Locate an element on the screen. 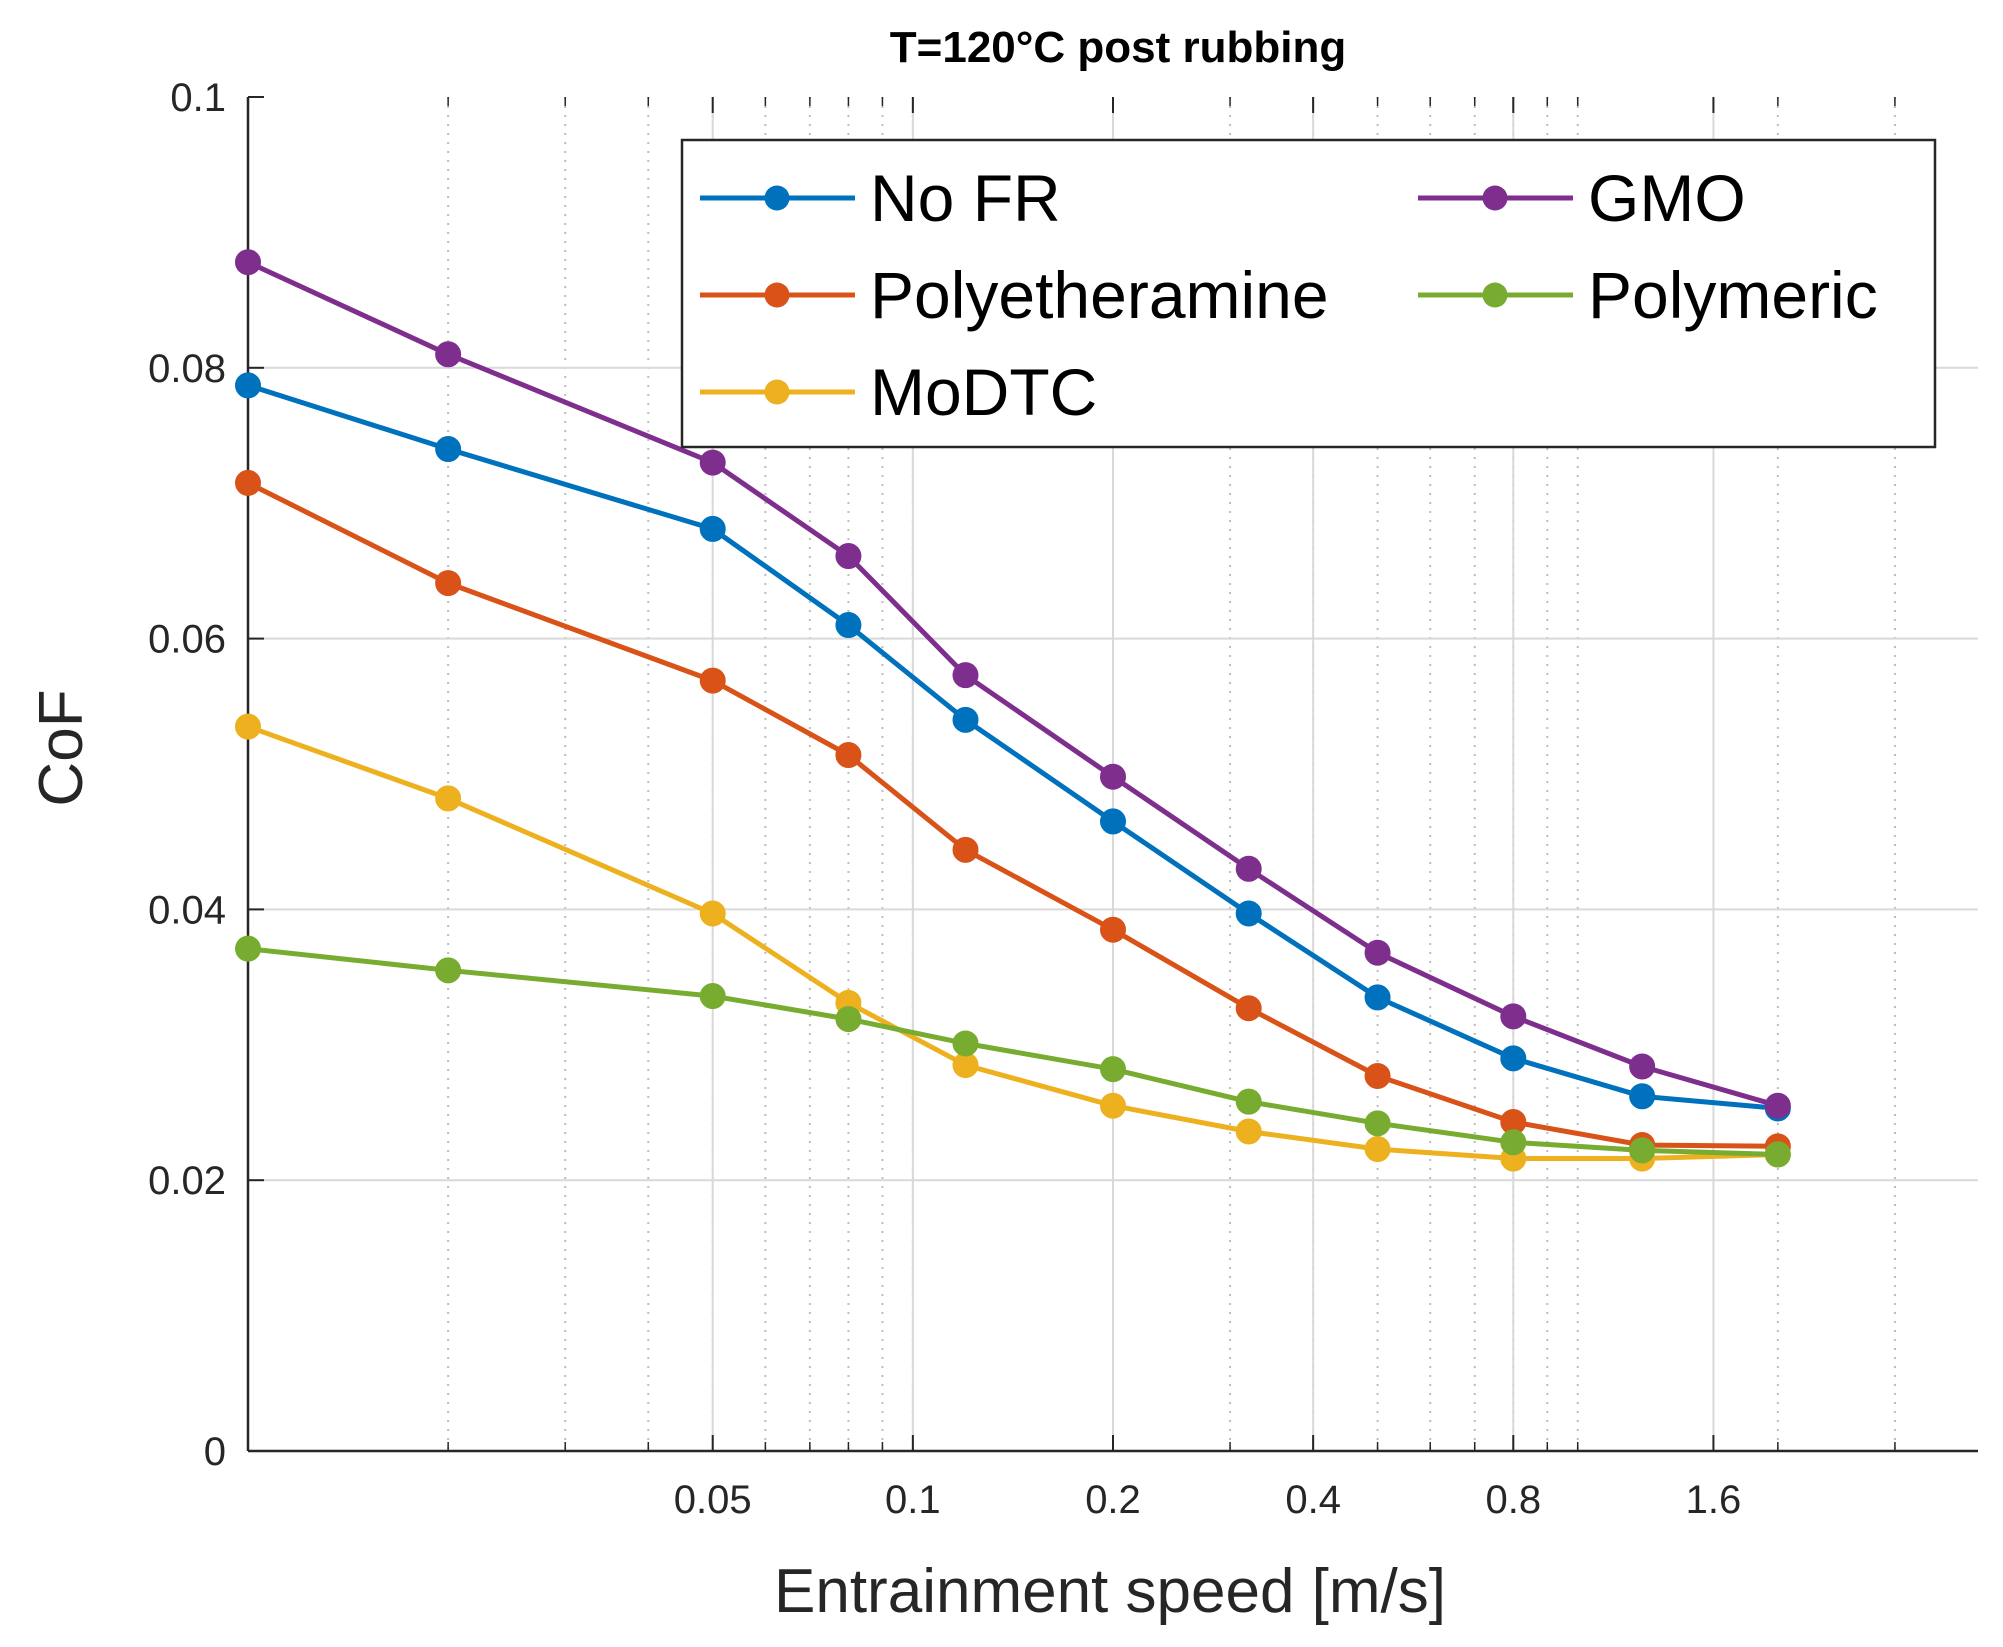 This screenshot has height=1647, width=2003. series-polymeric is located at coordinates (1013, 1051).